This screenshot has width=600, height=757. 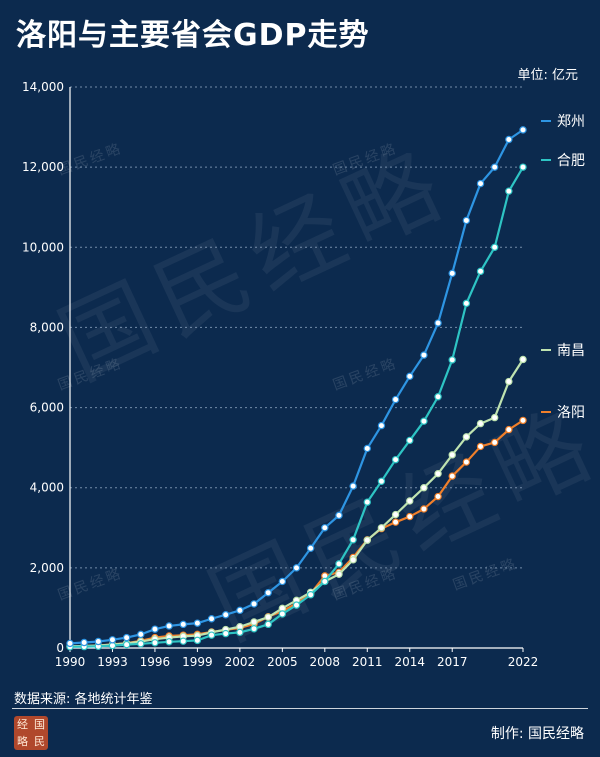 I want to click on x-tick-label: 2008, so click(x=325, y=662).